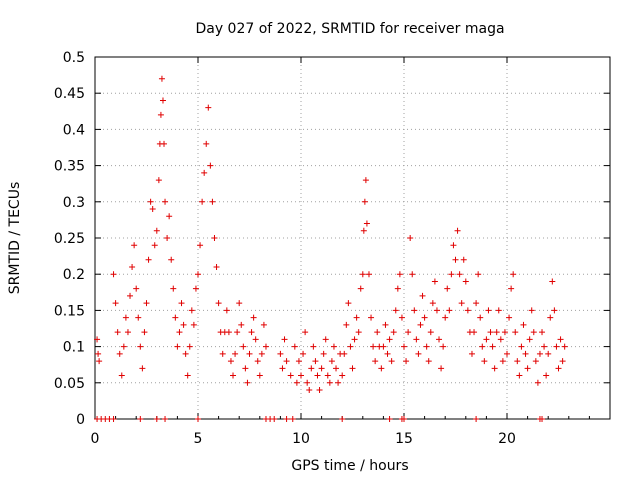  I want to click on y-tick-label: 0.15, so click(69, 311).